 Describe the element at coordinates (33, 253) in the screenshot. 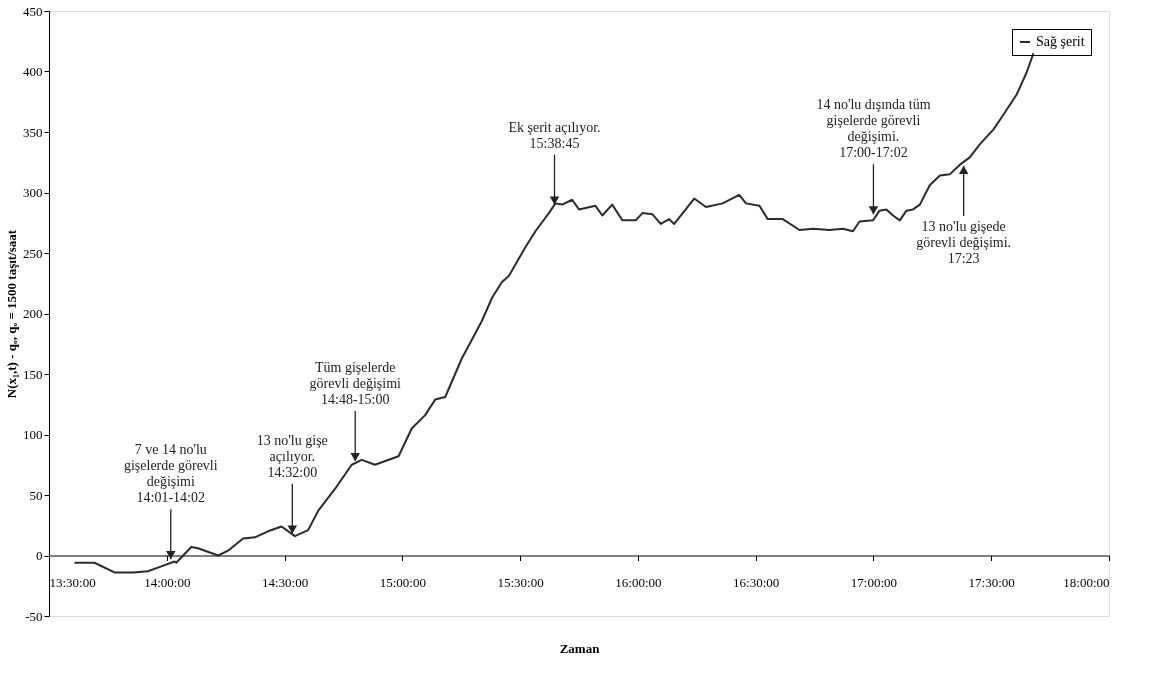

I see `y-tick-label: 250` at that location.